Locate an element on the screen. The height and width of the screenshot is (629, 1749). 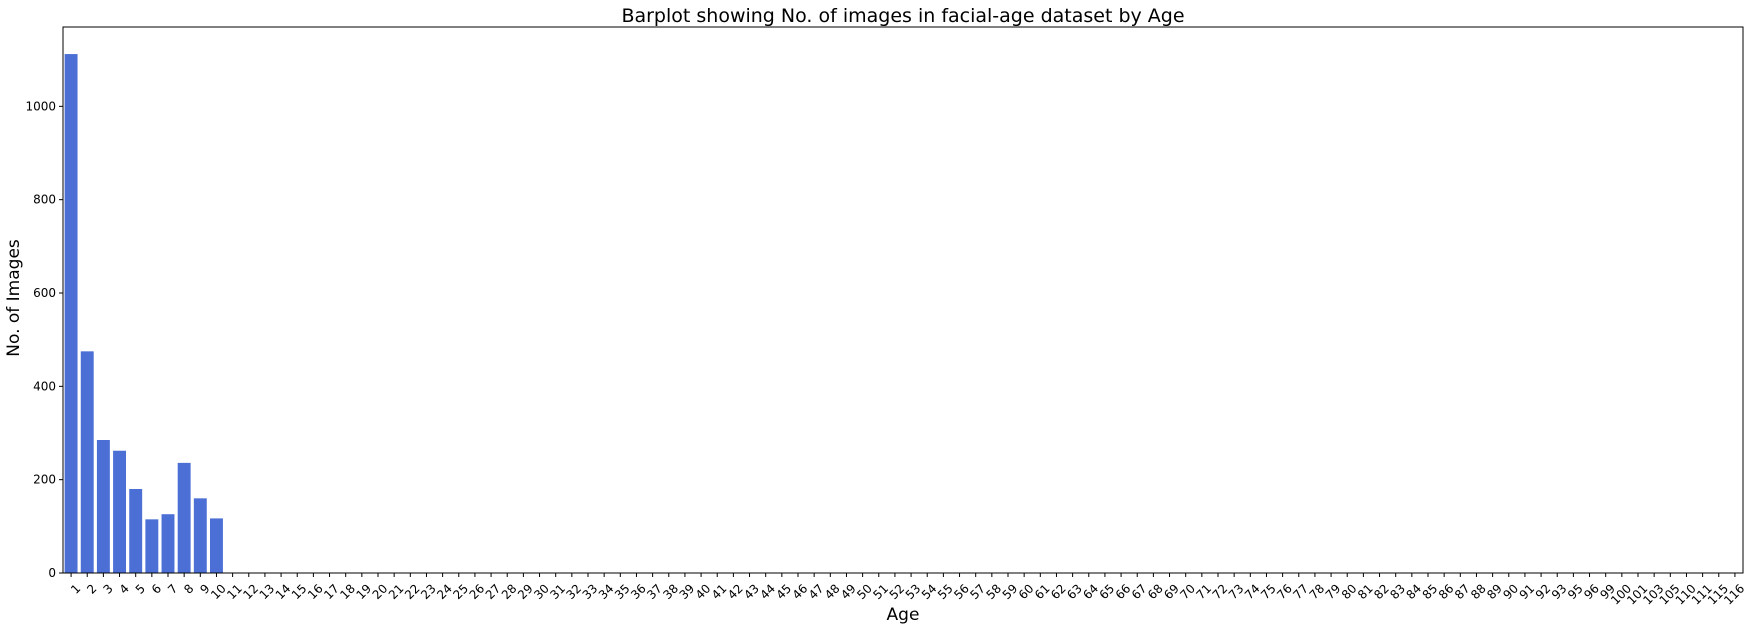
x-tick-label: 8 is located at coordinates (188, 588).